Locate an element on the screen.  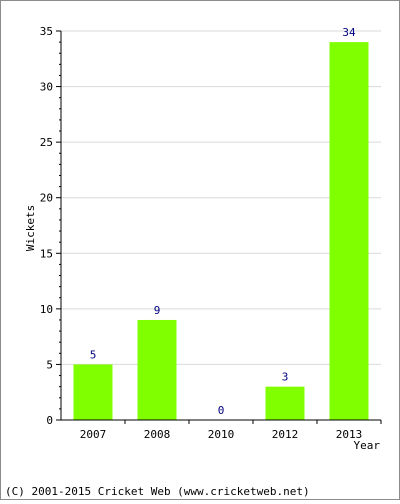
x-tick-label: 2012 is located at coordinates (285, 434).